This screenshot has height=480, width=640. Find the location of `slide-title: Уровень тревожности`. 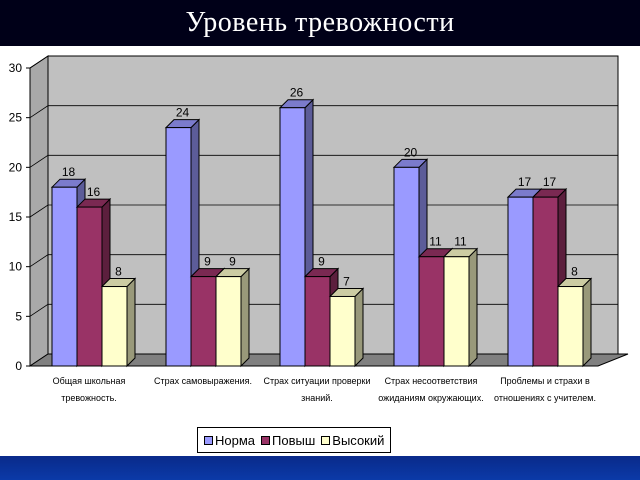

slide-title: Уровень тревожности is located at coordinates (320, 23).